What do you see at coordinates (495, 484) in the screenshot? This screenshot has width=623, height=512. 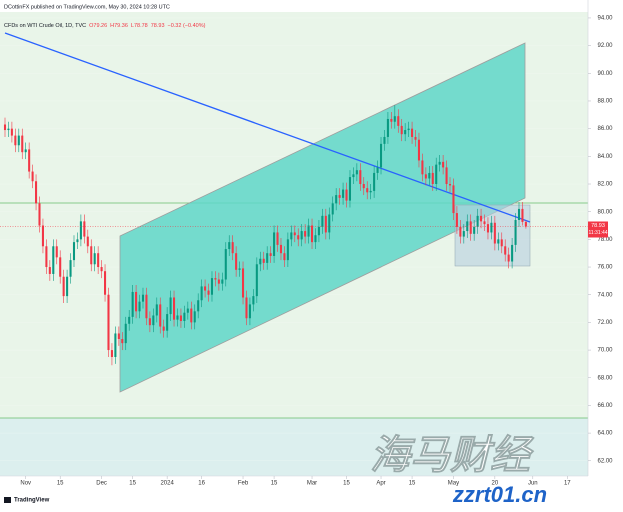 I see `x-tick-label: 20` at bounding box center [495, 484].